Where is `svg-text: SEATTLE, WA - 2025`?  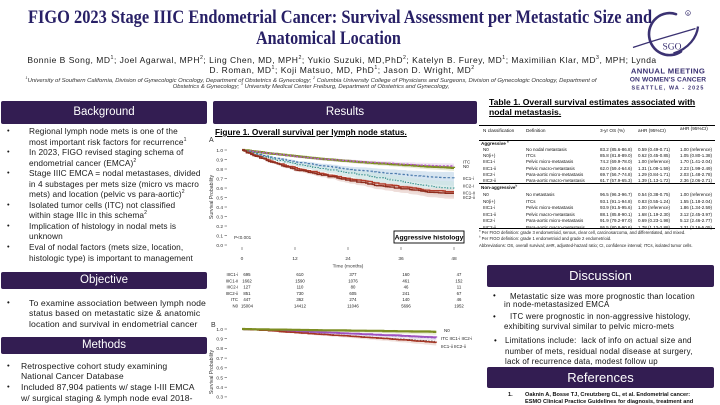 svg-text: SEATTLE, WA - 2025 is located at coordinates (667, 88).